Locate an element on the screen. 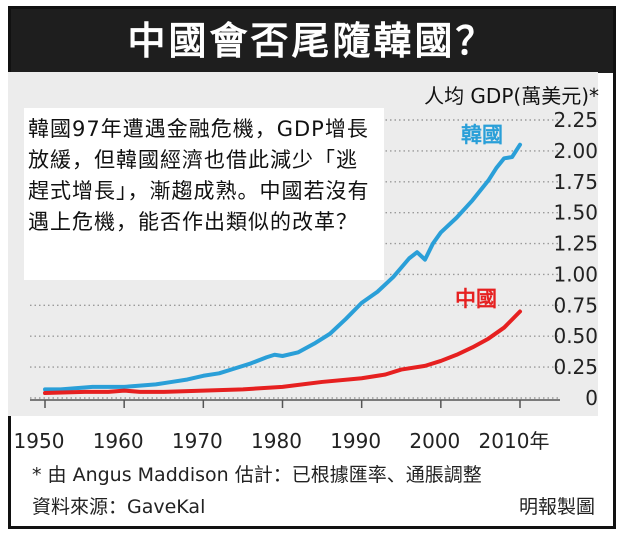 Image resolution: width=627 pixels, height=540 pixels. series-label-china: 中國 is located at coordinates (476, 299).